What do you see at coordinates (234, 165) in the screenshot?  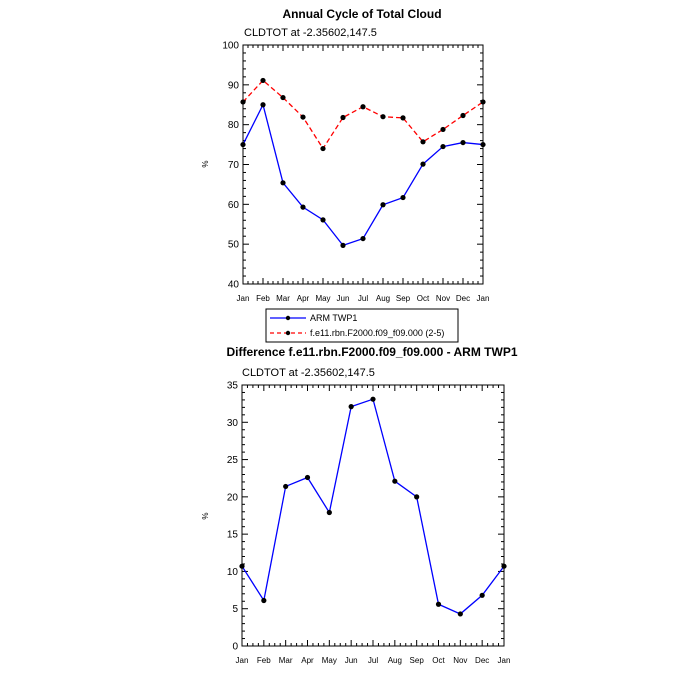 I see `y-tick-label: 70` at bounding box center [234, 165].